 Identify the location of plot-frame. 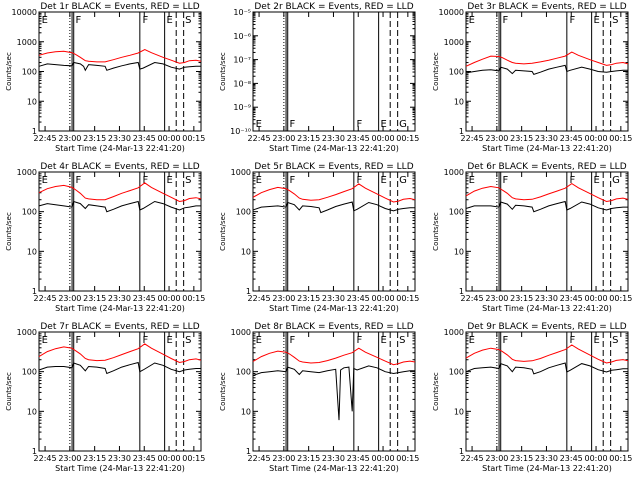
(334, 391).